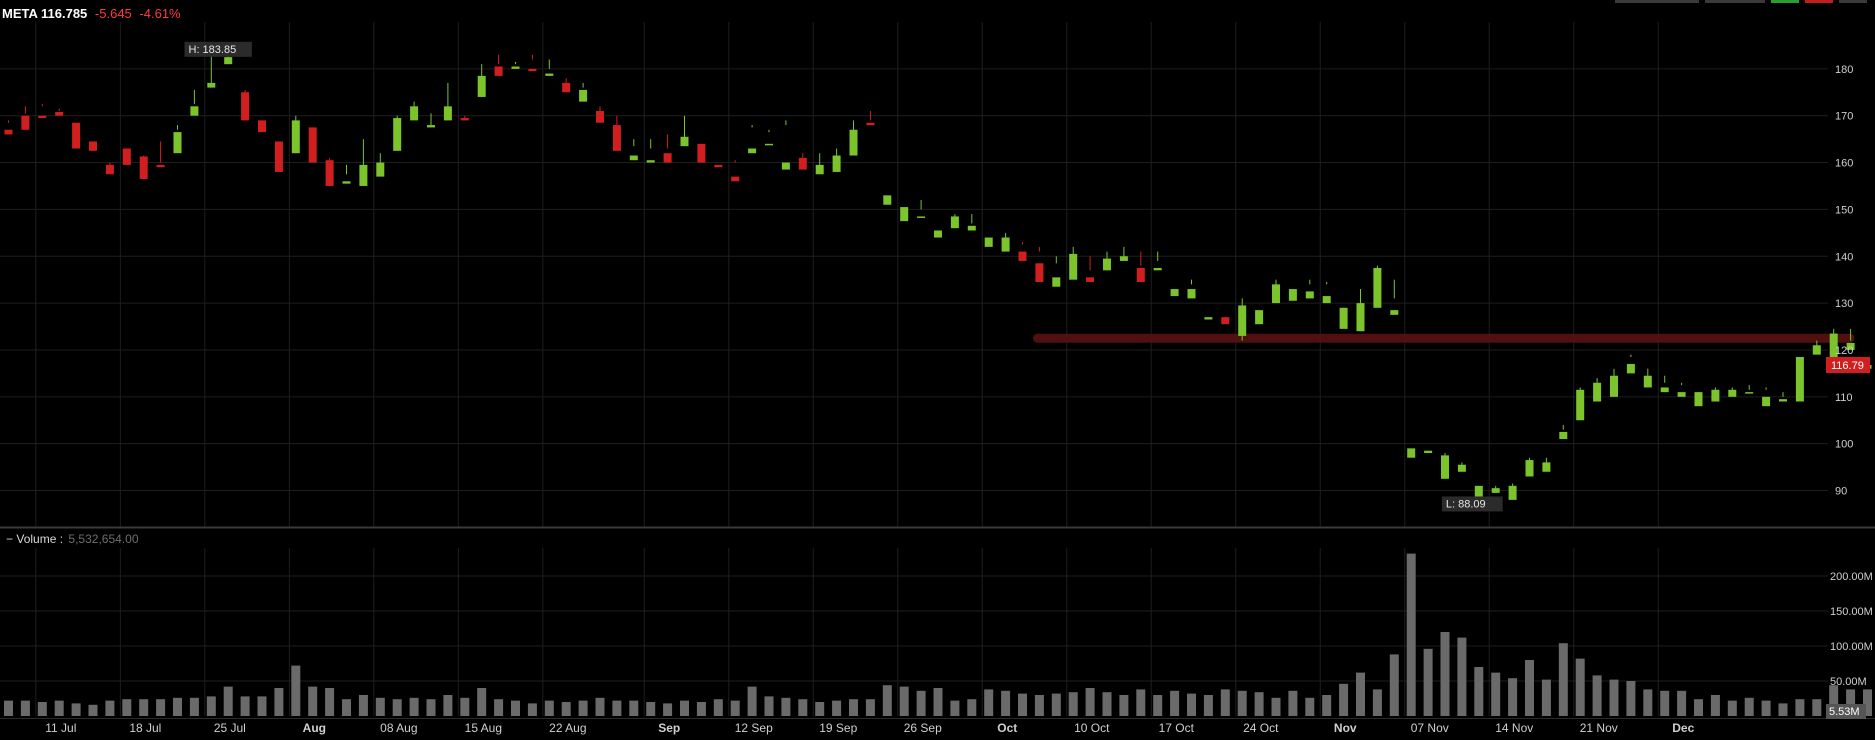 The width and height of the screenshot is (1875, 740). What do you see at coordinates (669, 728) in the screenshot?
I see `x-tick-label: Sep` at bounding box center [669, 728].